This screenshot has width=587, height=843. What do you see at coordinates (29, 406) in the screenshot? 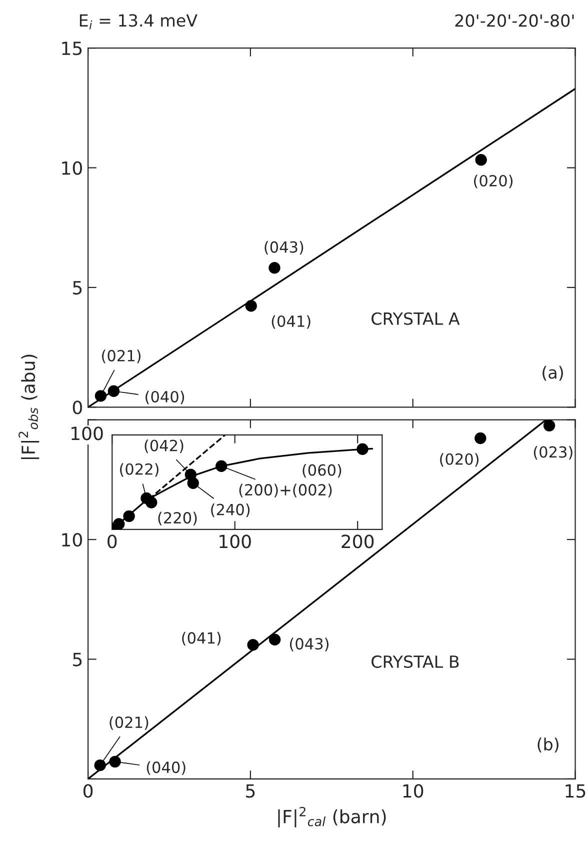
I see `y-axis-title: |F|$^{2}$$_{obs}$ (abu)` at bounding box center [29, 406].